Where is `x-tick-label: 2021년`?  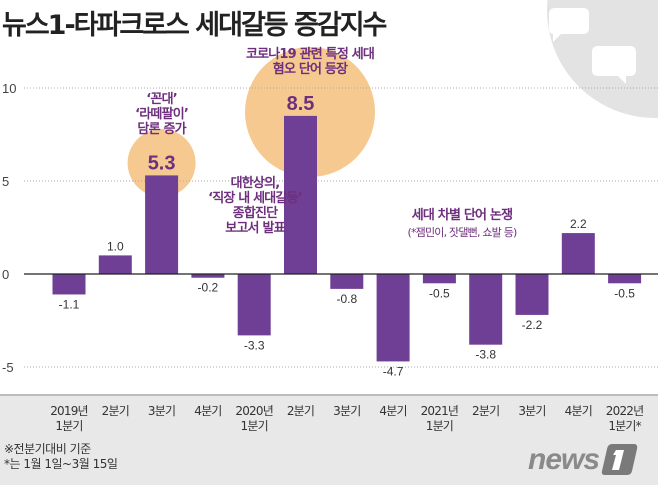
x-tick-label: 2021년 is located at coordinates (440, 411).